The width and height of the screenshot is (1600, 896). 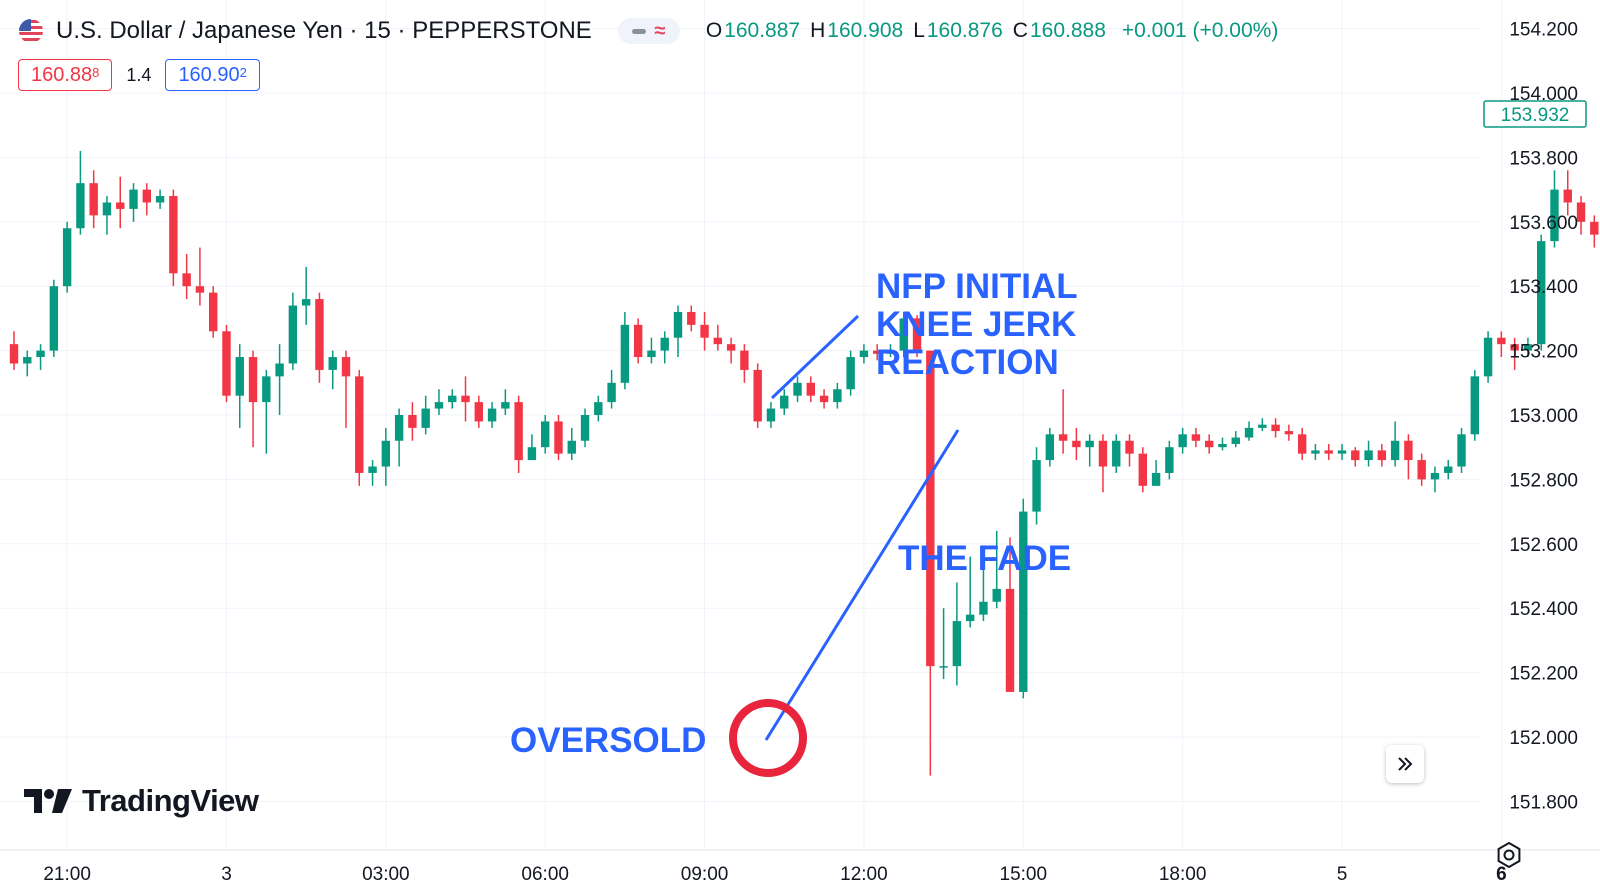 What do you see at coordinates (1543, 287) in the screenshot?
I see `y-tick-label: 153.400` at bounding box center [1543, 287].